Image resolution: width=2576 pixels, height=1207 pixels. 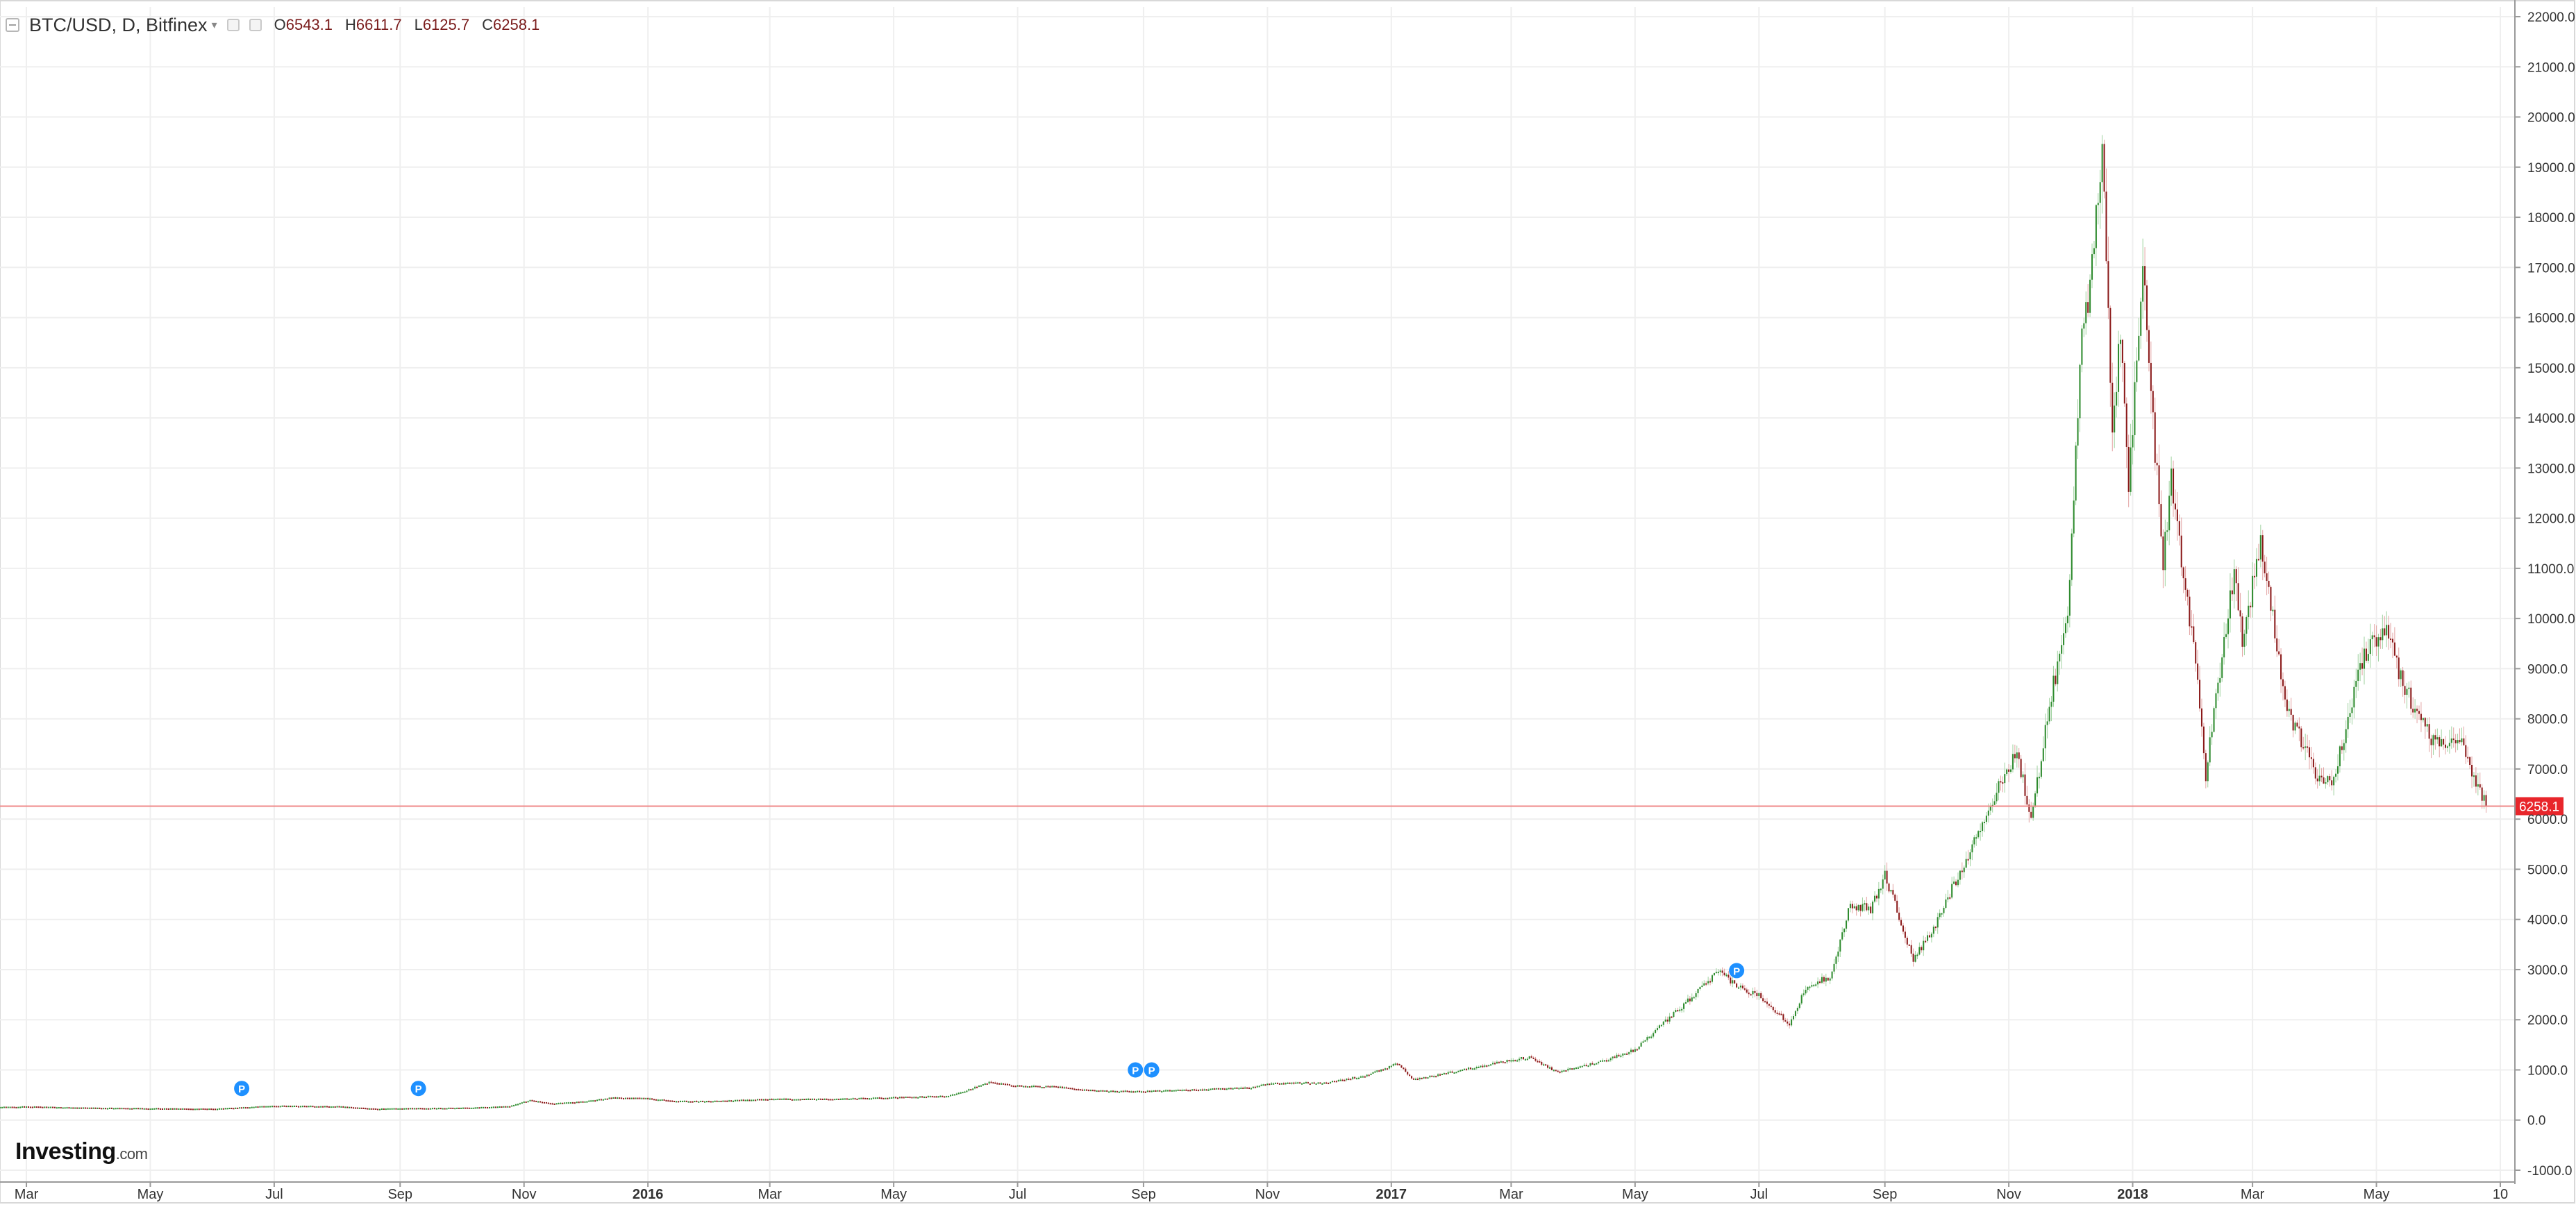 What do you see at coordinates (12, 25) in the screenshot?
I see `collapse-legend-icon` at bounding box center [12, 25].